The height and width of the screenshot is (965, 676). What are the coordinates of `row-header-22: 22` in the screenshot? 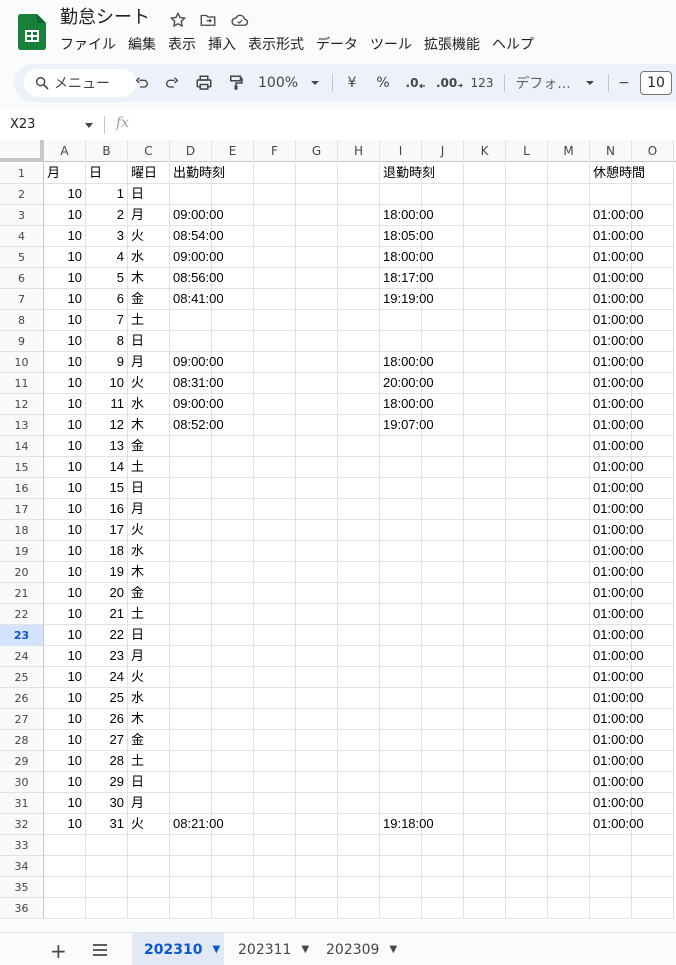 It's located at (22, 614).